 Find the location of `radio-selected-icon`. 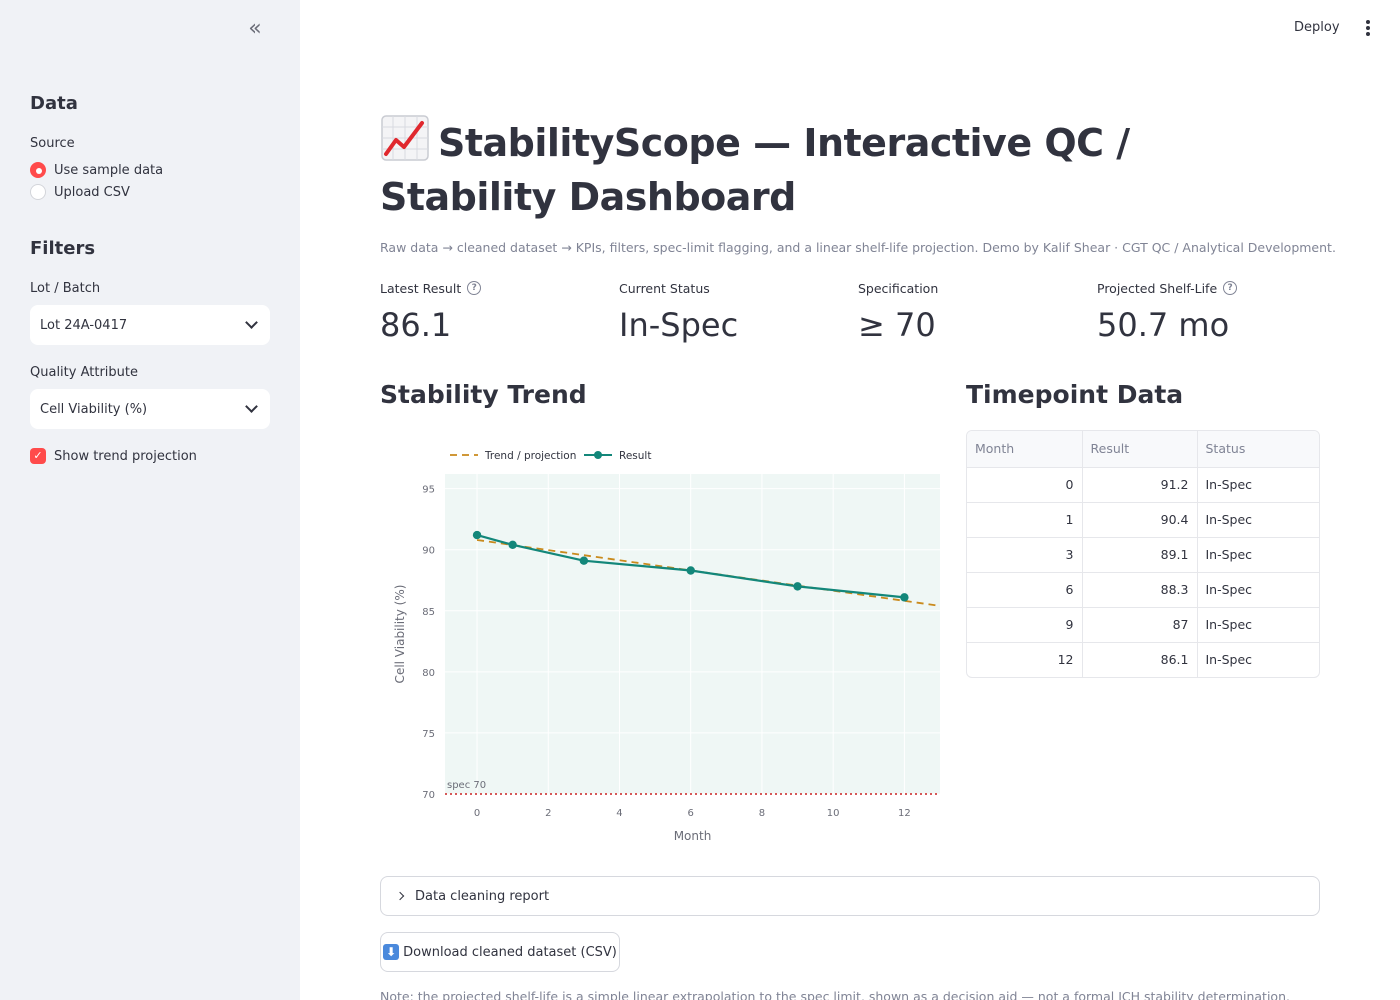

radio-selected-icon is located at coordinates (38, 170).